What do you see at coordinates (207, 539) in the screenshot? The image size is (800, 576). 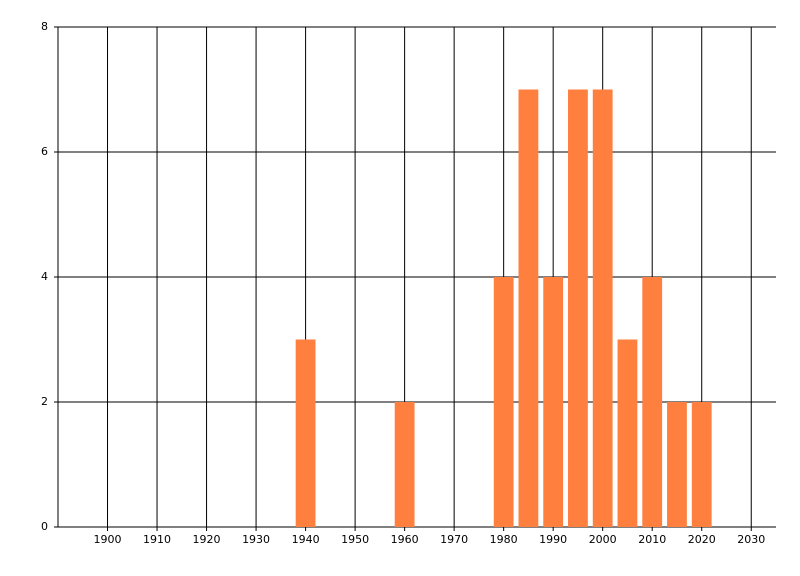 I see `x-tick-label: 1920` at bounding box center [207, 539].